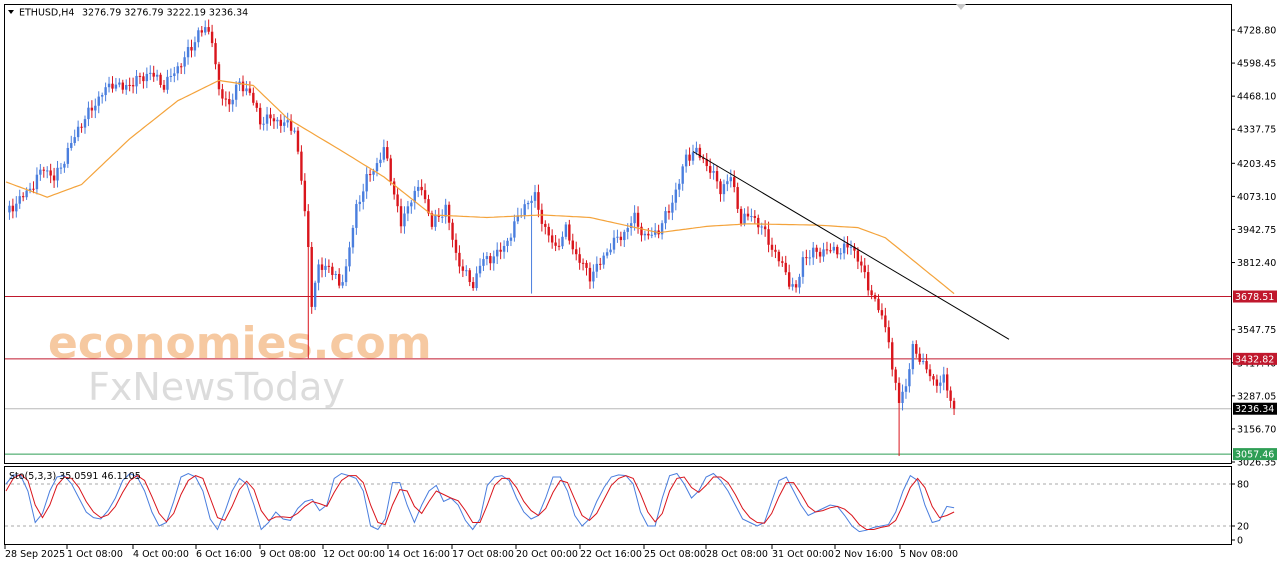 This screenshot has width=1280, height=572. What do you see at coordinates (1256, 31) in the screenshot?
I see `price-tick-label: 4728.80` at bounding box center [1256, 31].